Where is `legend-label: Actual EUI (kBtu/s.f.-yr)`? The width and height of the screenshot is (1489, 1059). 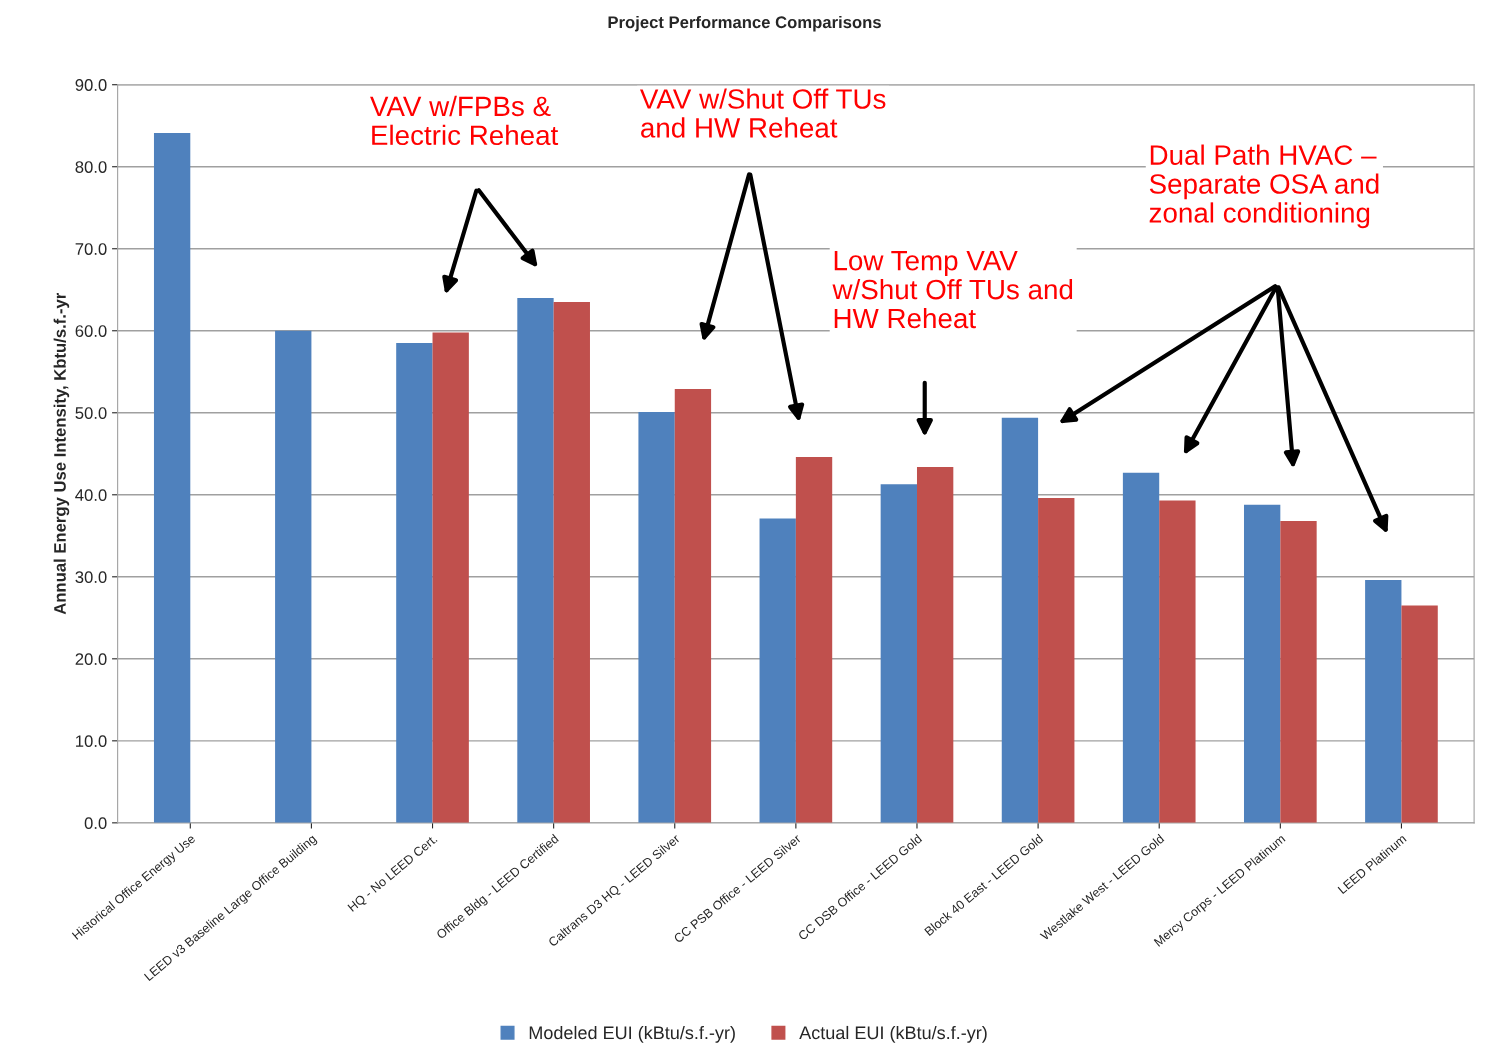 legend-label: Actual EUI (kBtu/s.f.-yr) is located at coordinates (893, 1034).